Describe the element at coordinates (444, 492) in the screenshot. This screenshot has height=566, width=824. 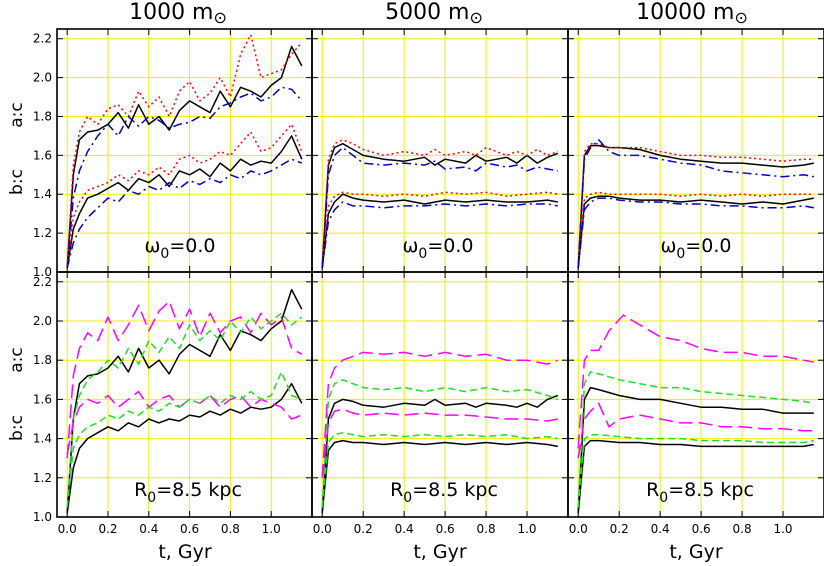
I see `annotation-r0-2: R0=8.5 kpc` at that location.